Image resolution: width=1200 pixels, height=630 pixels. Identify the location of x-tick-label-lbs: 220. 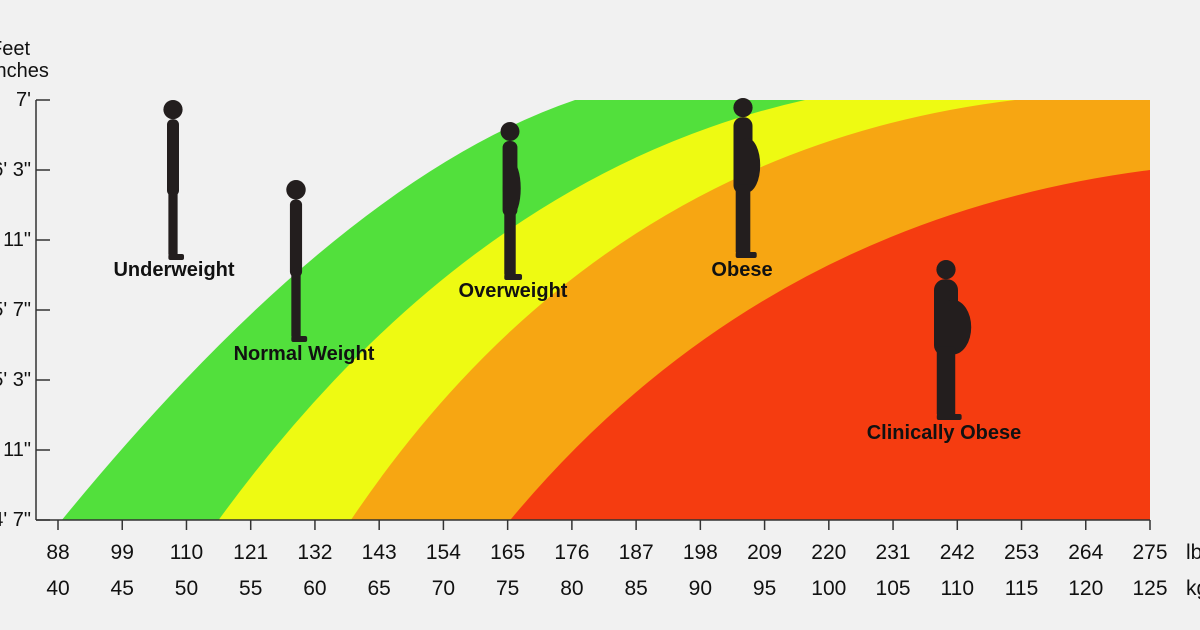
(828, 552).